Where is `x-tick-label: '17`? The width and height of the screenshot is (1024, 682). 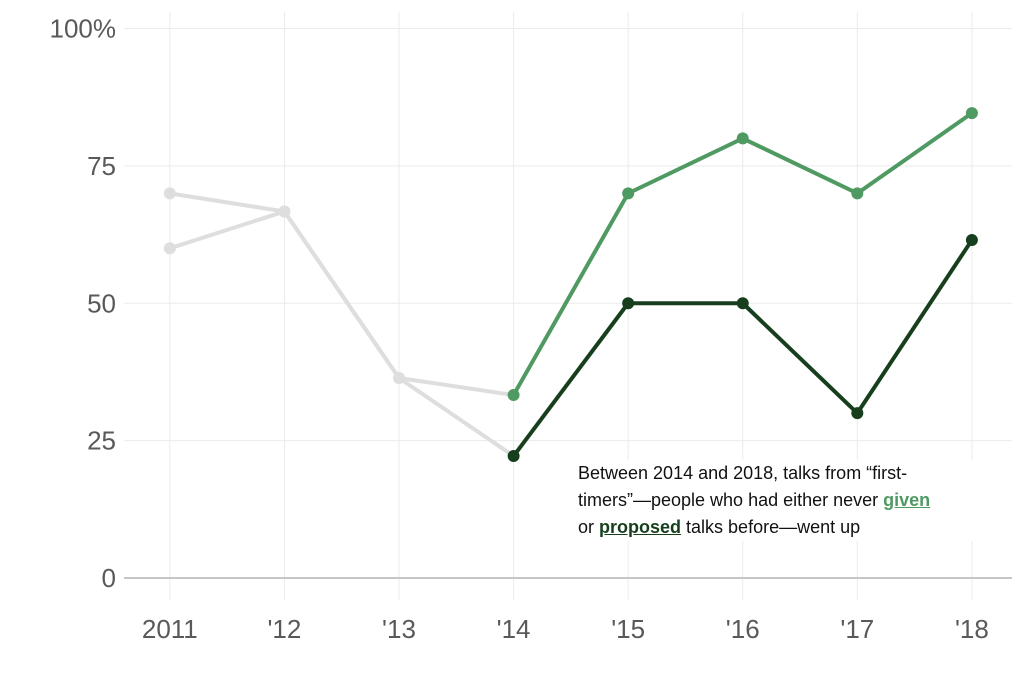
x-tick-label: '17 is located at coordinates (857, 629).